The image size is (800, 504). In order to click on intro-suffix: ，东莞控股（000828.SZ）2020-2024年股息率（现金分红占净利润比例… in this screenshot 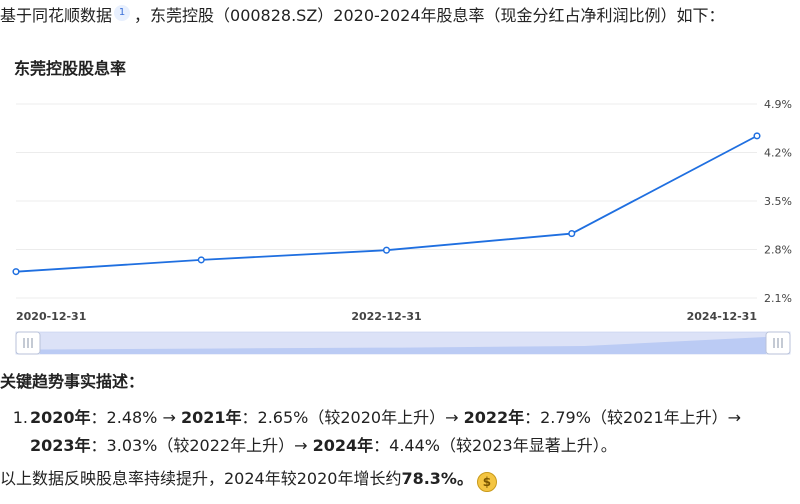, I will do `click(429, 15)`.